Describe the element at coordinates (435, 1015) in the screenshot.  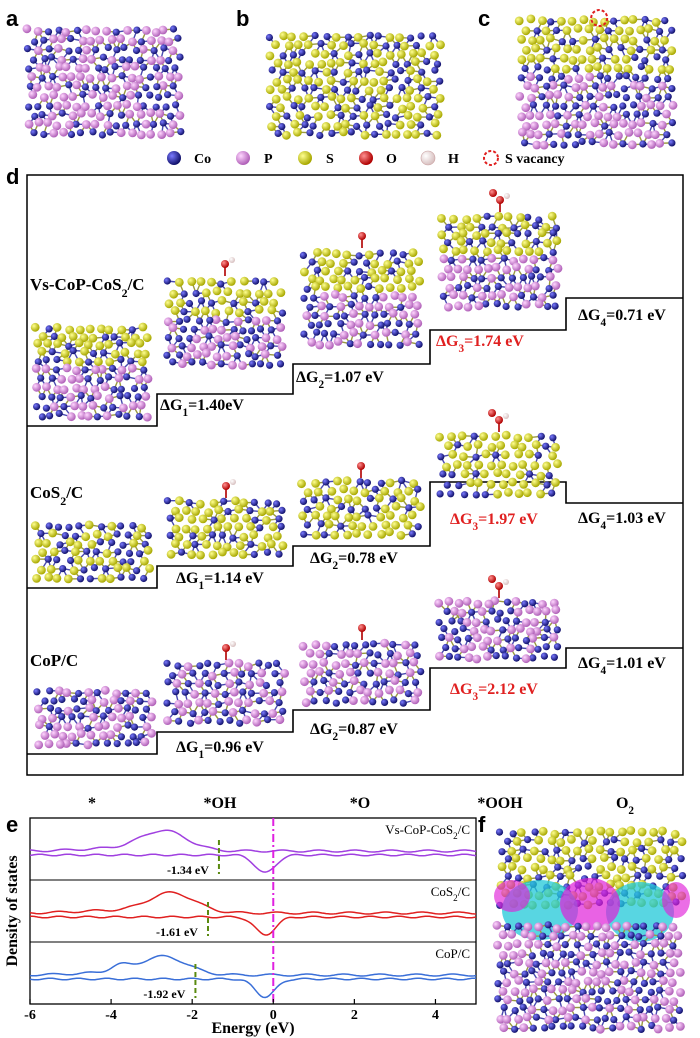
I see `x-tick-label: 4` at that location.